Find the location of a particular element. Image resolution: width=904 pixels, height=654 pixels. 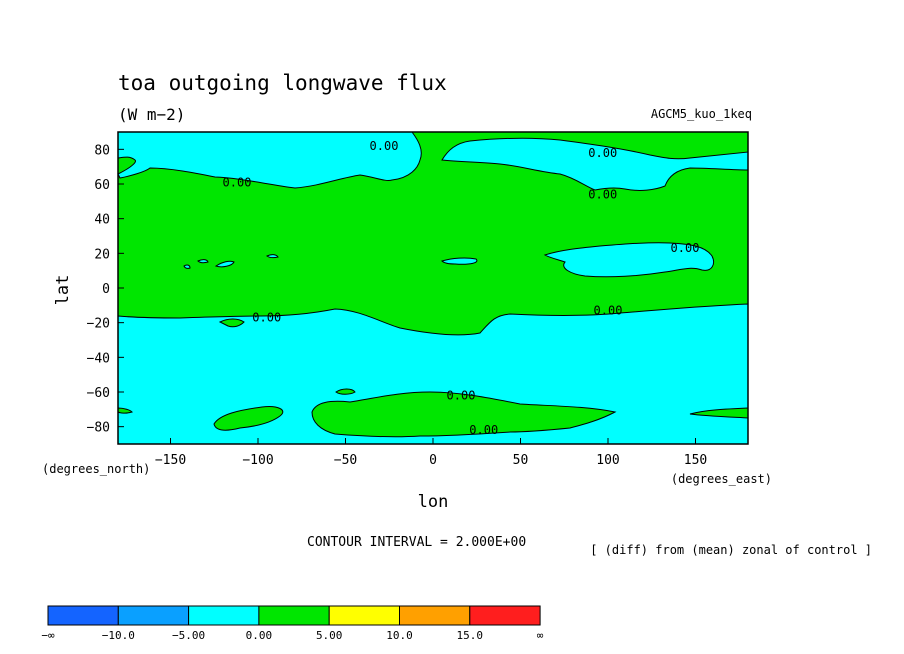

x-tick-label: 50 is located at coordinates (521, 460).